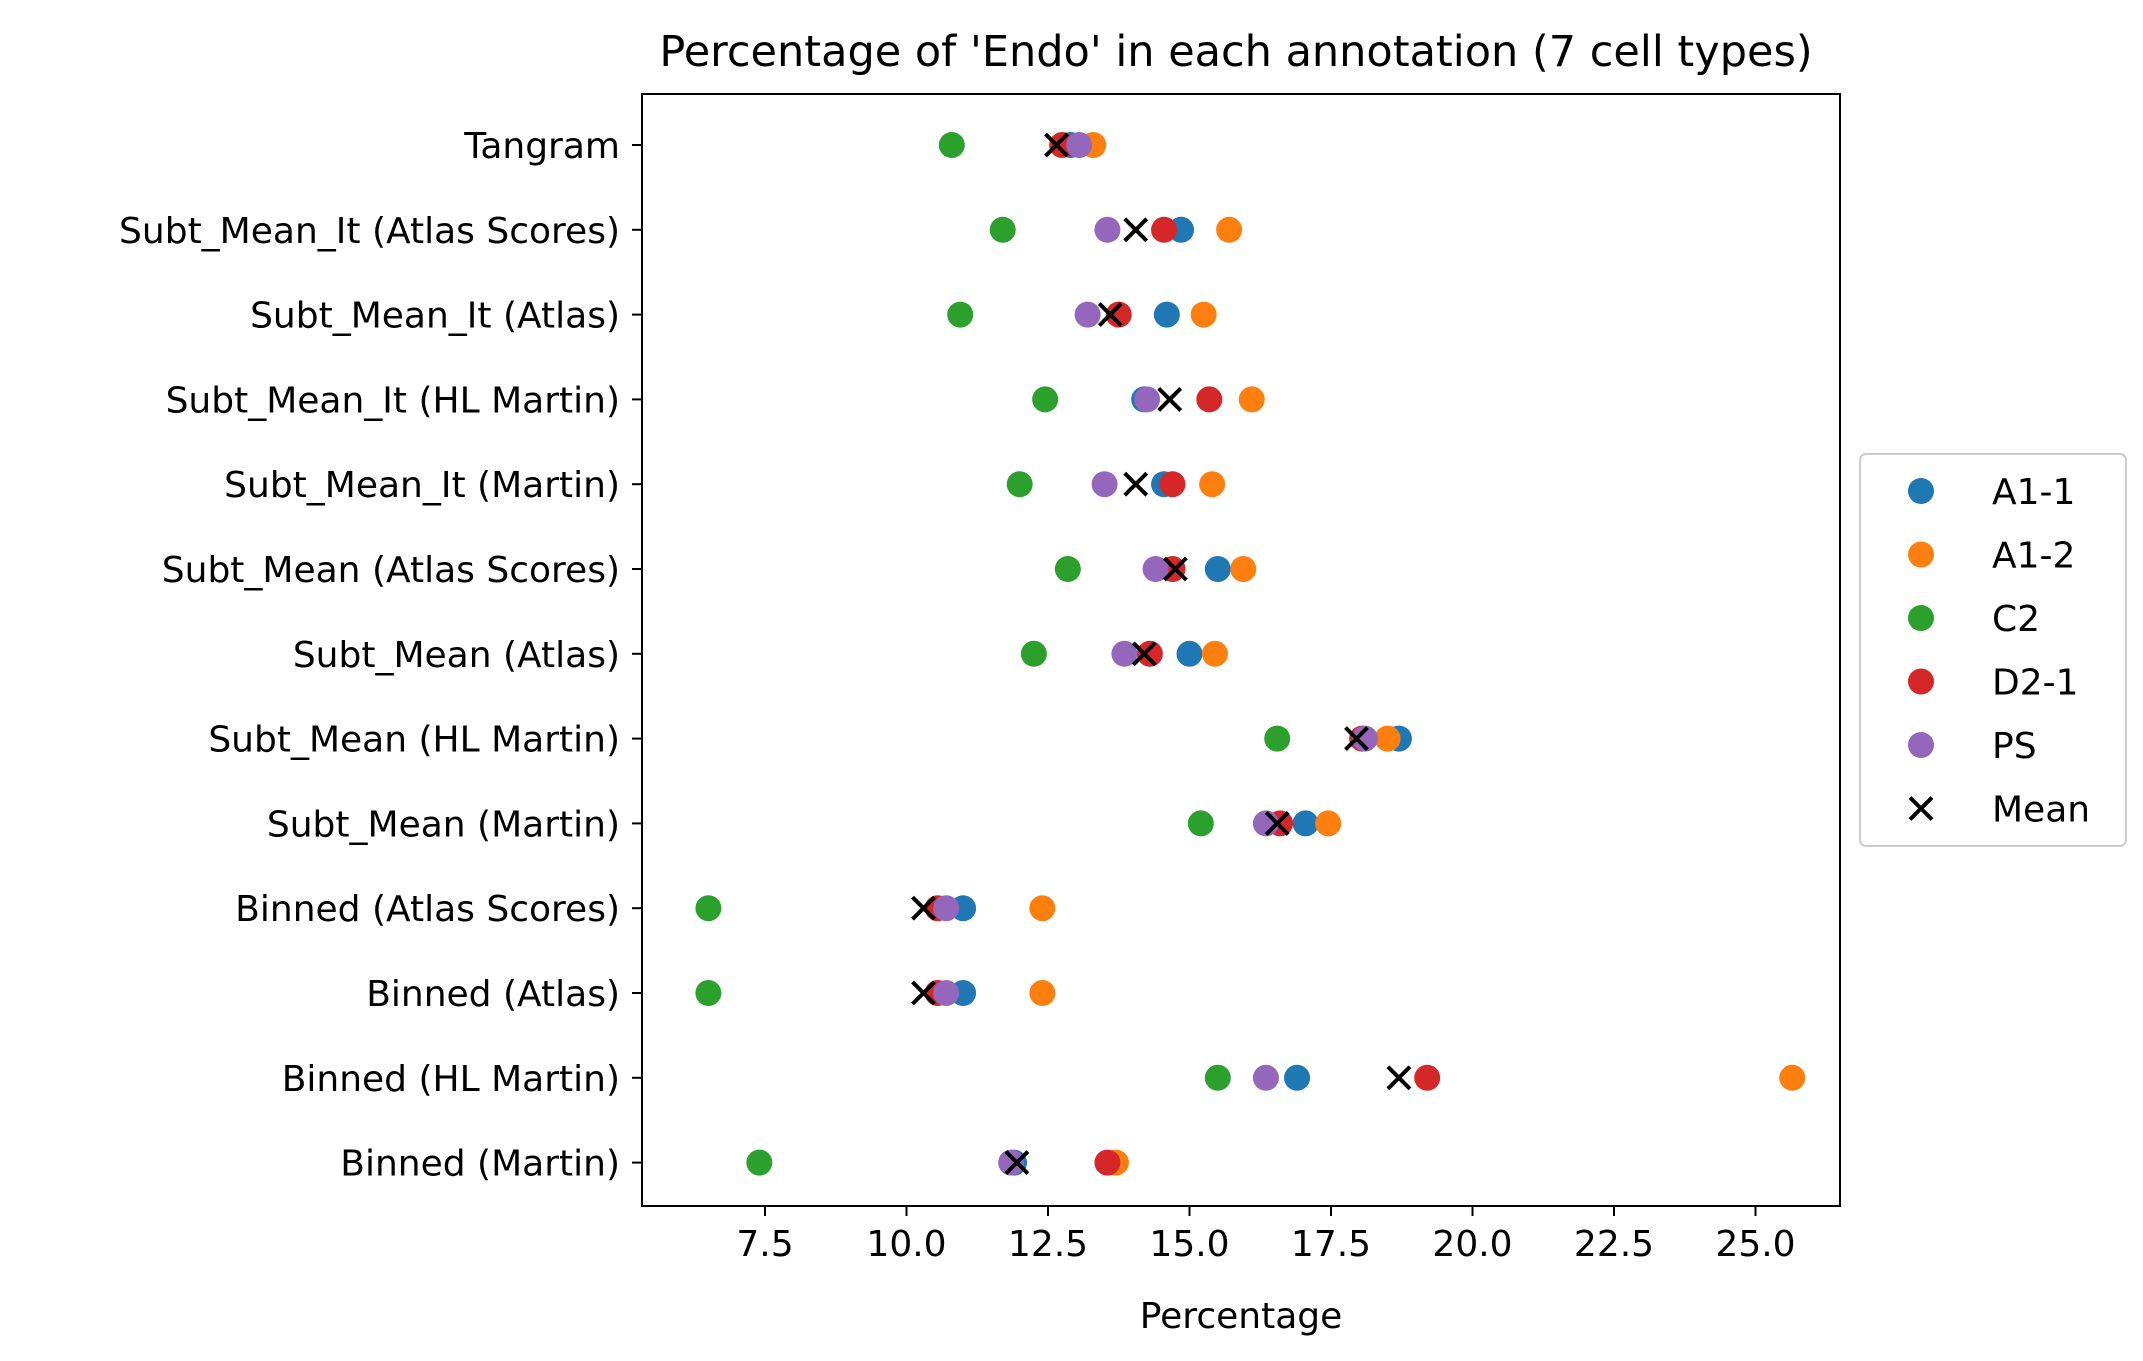 The image size is (2143, 1361). What do you see at coordinates (443, 824) in the screenshot?
I see `y-tick-label: Subt_Mean (Martin)` at bounding box center [443, 824].